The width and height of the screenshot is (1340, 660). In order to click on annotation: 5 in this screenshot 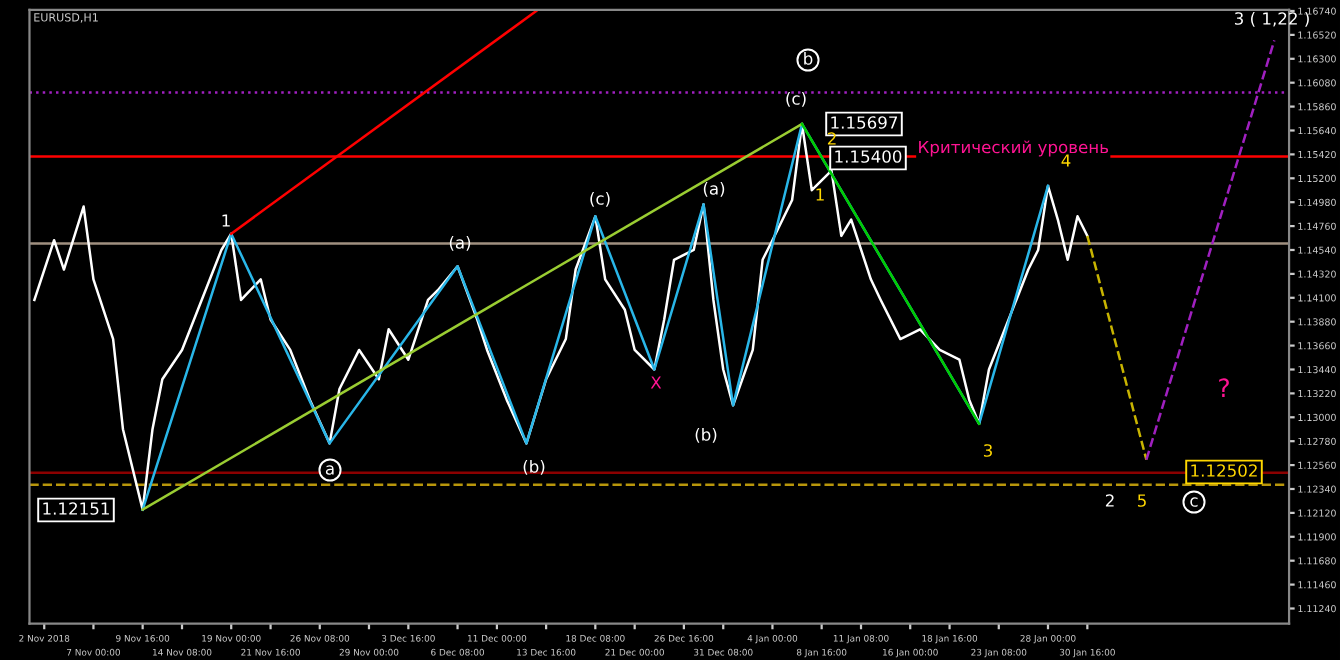, I will do `click(1141, 500)`.